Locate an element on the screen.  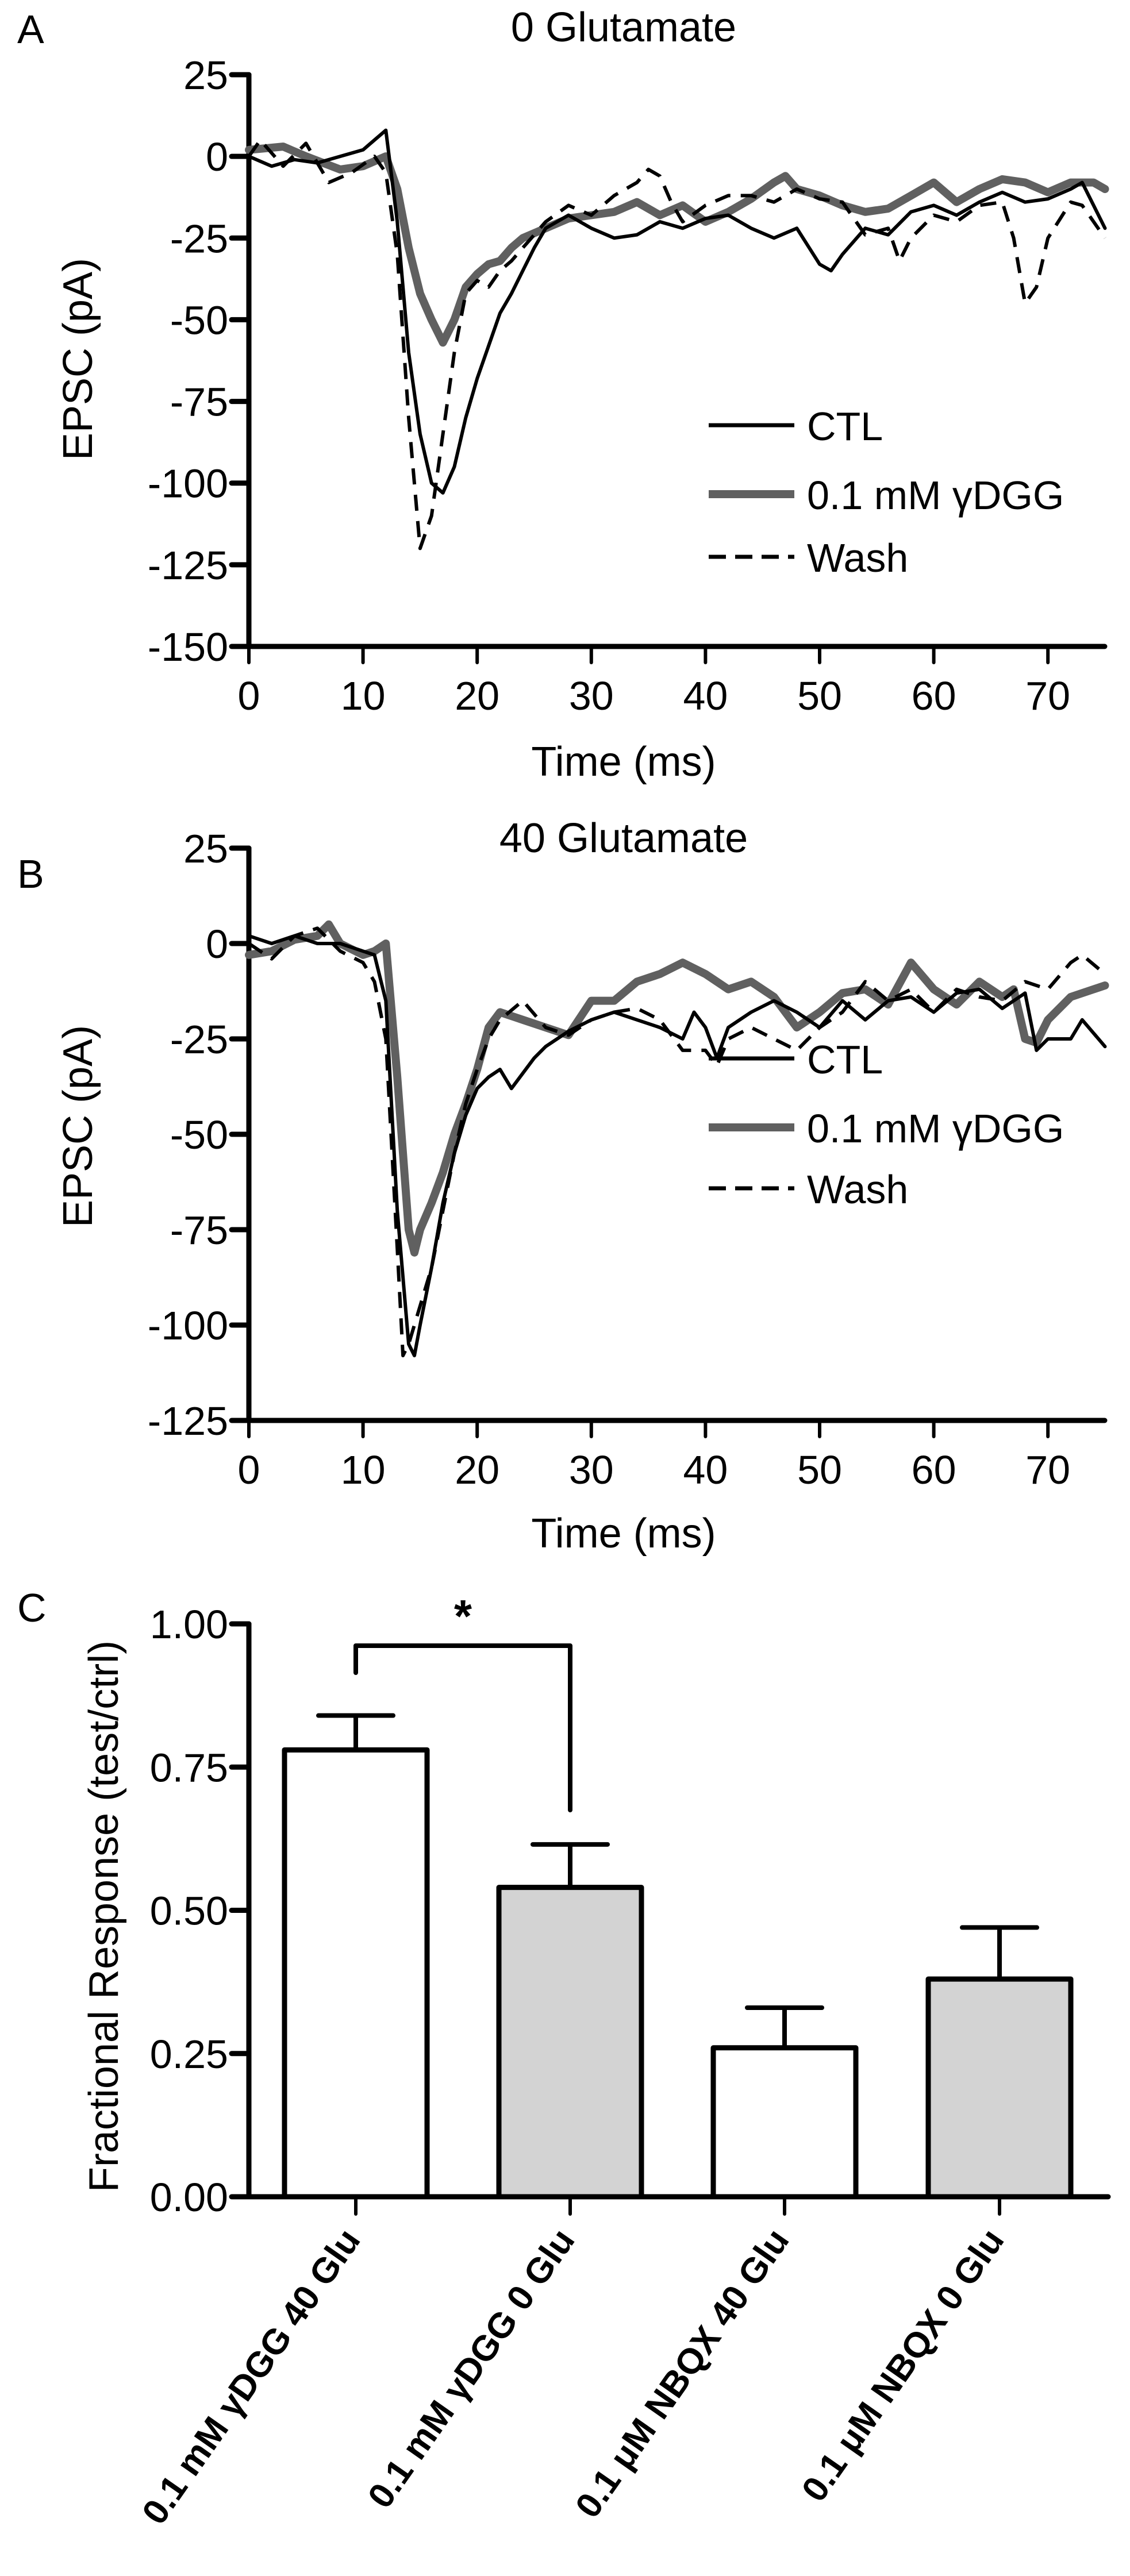
panel-b-title: 40 Glutamate is located at coordinates (623, 838).